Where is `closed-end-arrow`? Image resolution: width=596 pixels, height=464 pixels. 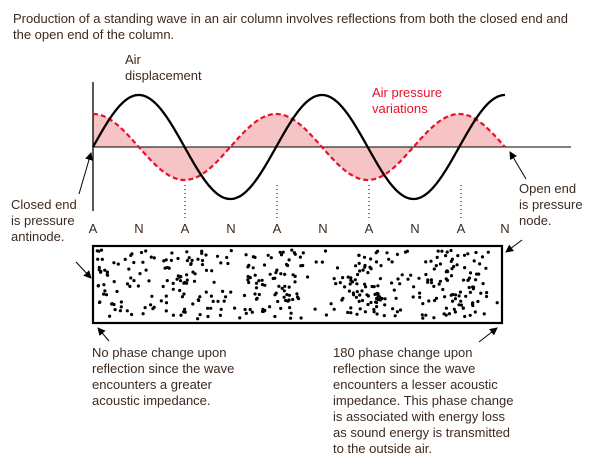
closed-end-arrow is located at coordinates (85, 173).